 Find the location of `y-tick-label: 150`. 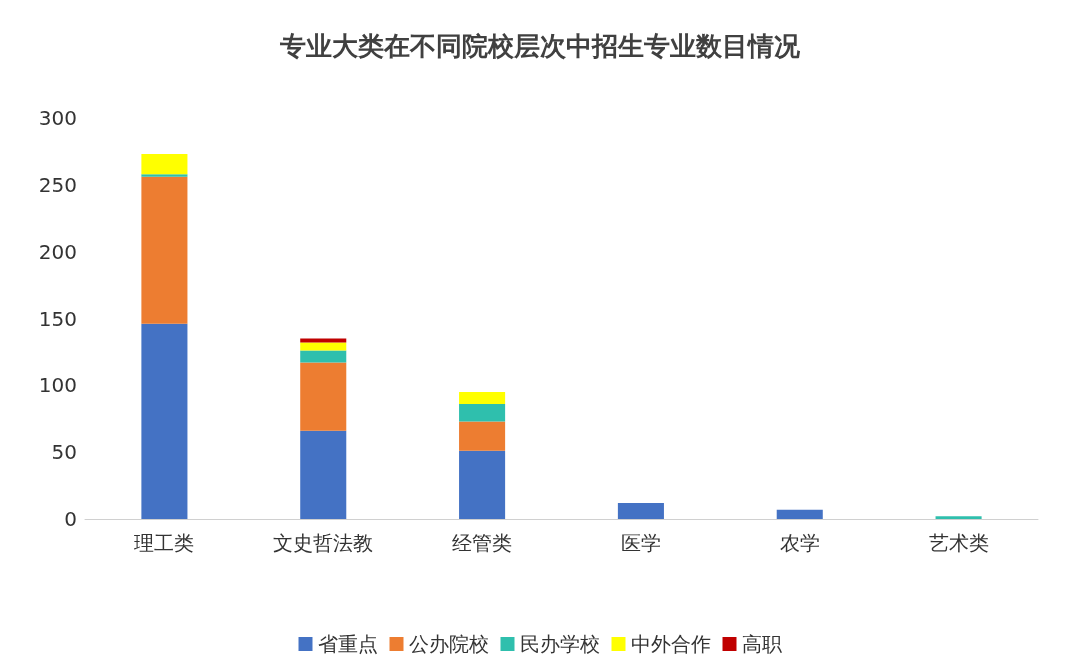

y-tick-label: 150 is located at coordinates (57, 318).